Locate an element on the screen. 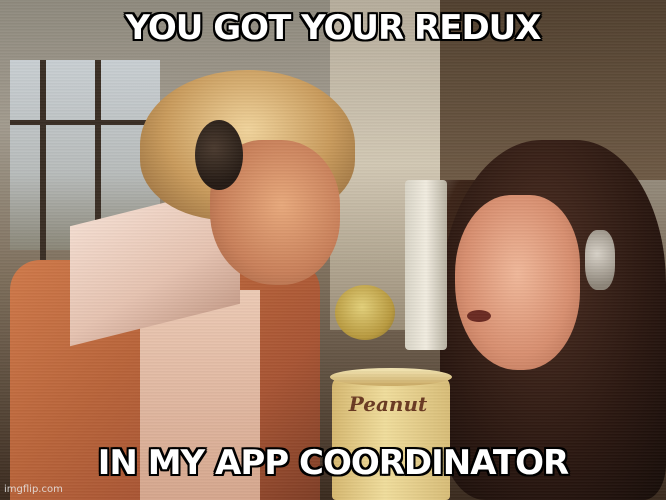 This screenshot has height=500, width=666. bottom-caption: IN MY APP COORDINATOR is located at coordinates (333, 463).